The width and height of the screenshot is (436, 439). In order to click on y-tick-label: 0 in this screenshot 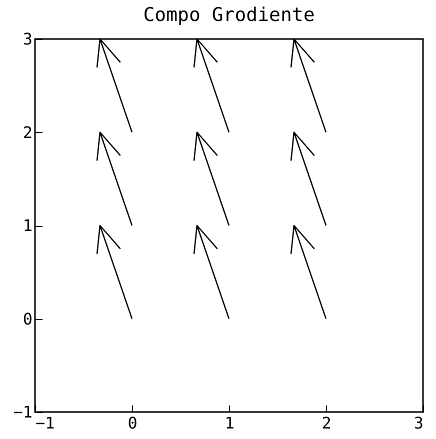, I will do `click(27, 318)`.